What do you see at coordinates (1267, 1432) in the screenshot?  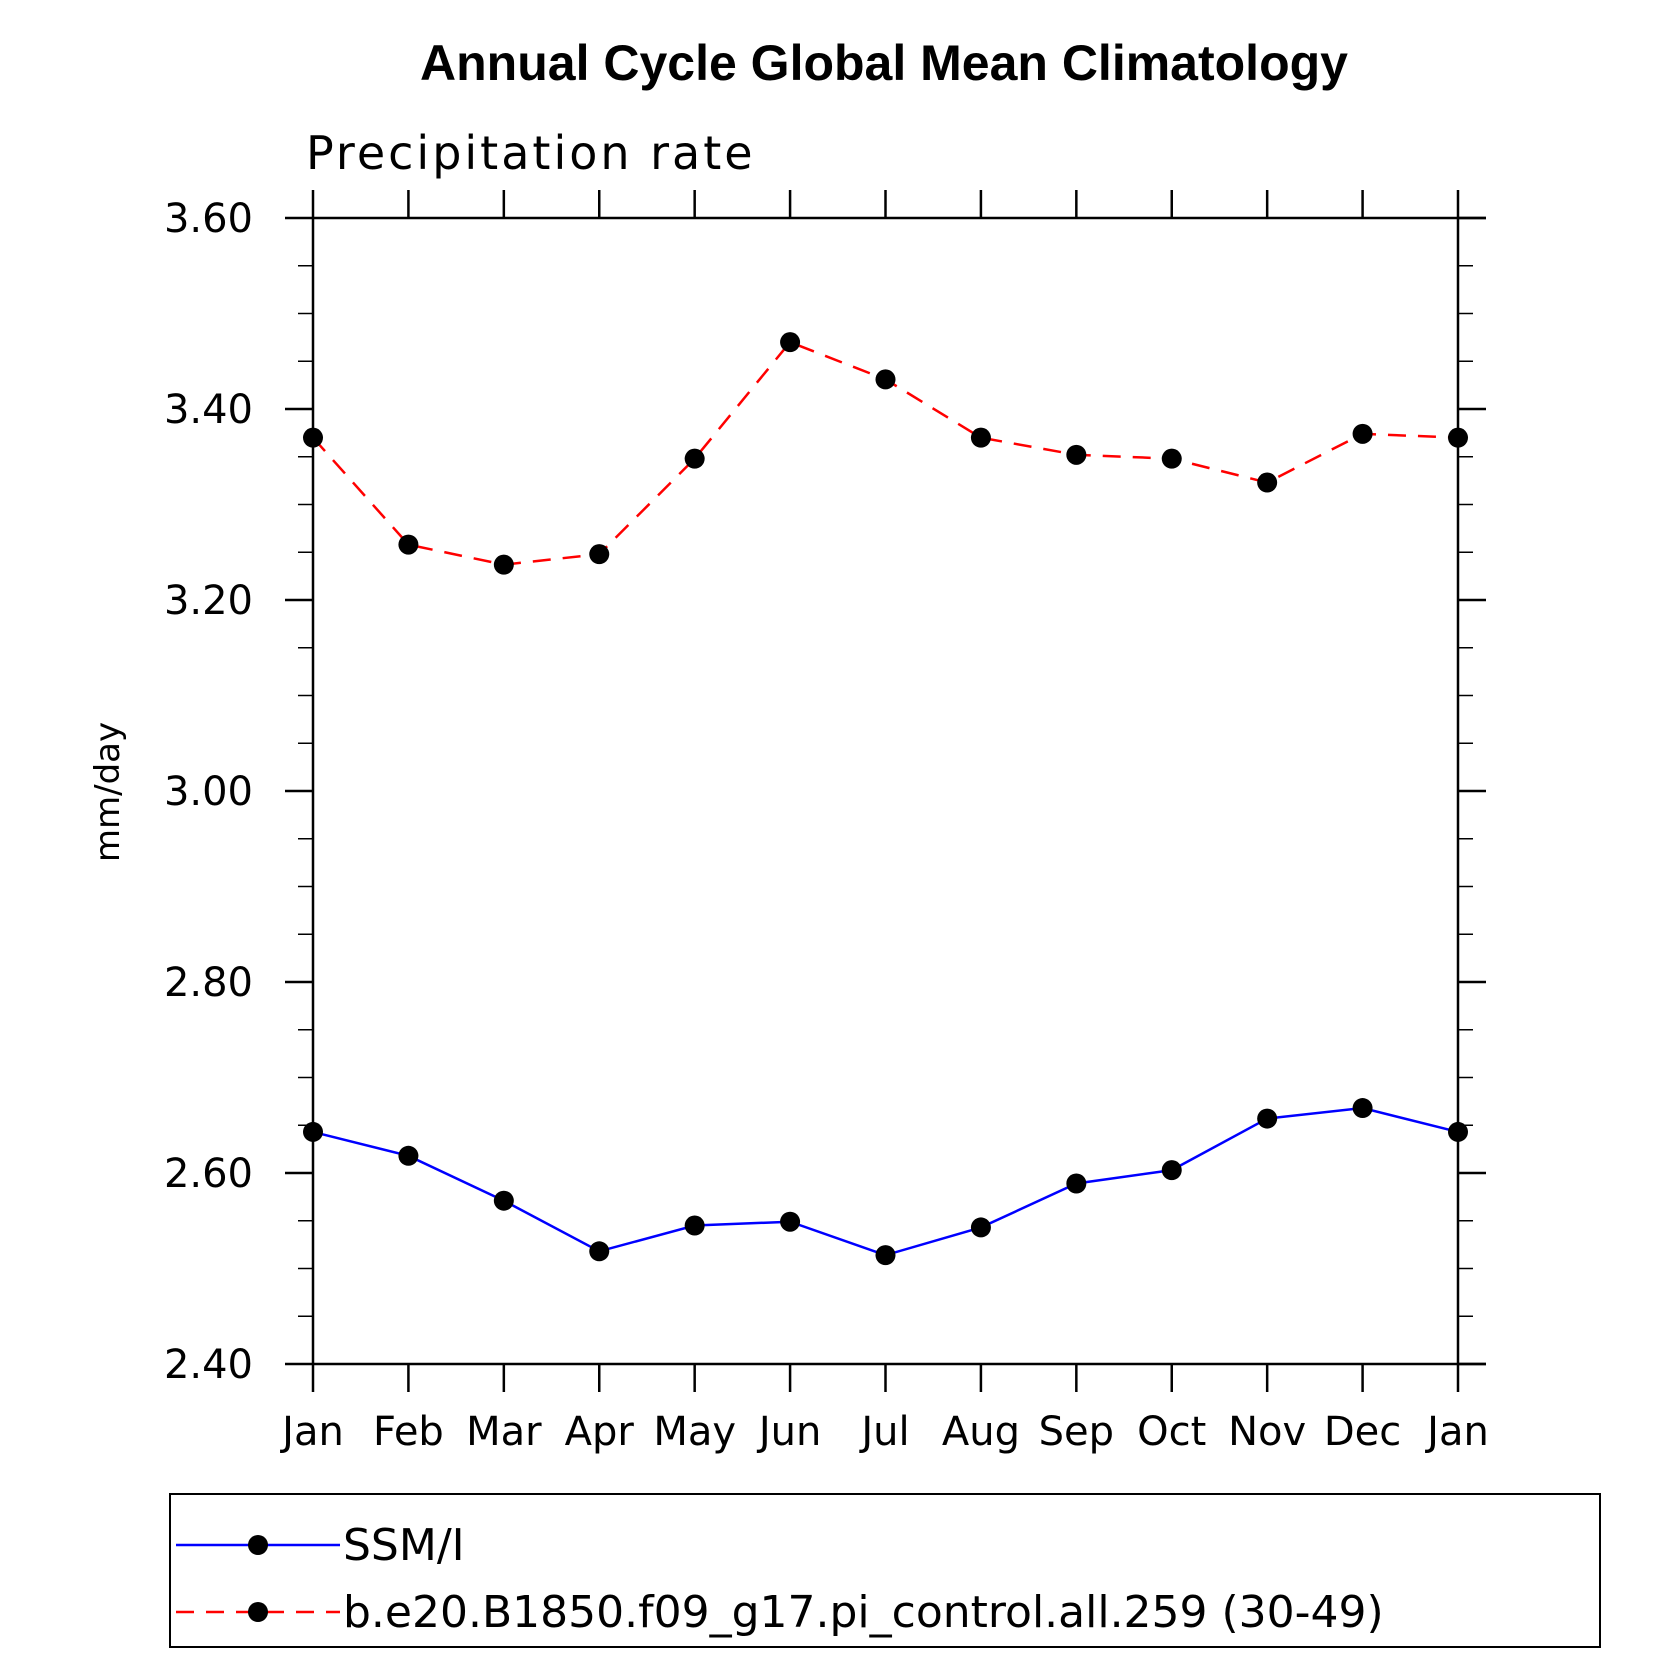 I see `x-tick-label: Nov` at bounding box center [1267, 1432].